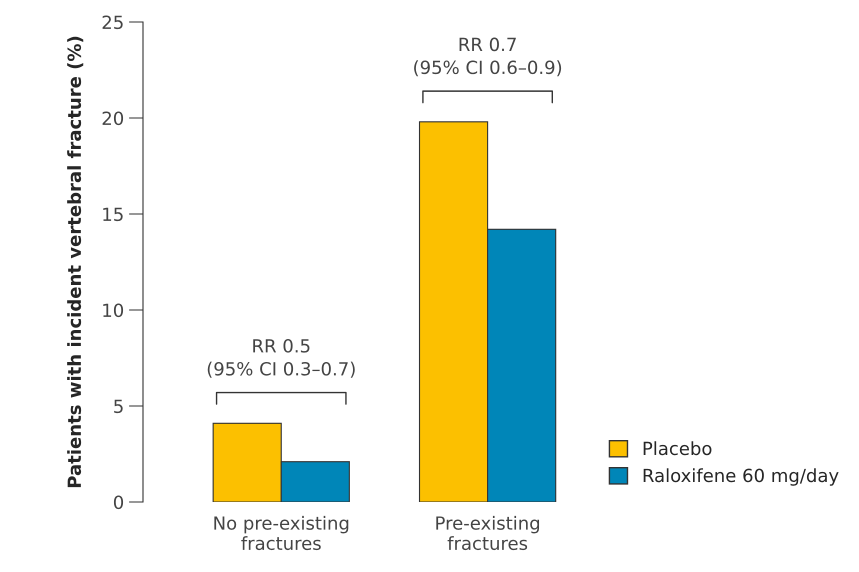  What do you see at coordinates (113, 310) in the screenshot?
I see `y-tick-label: 10` at bounding box center [113, 310].